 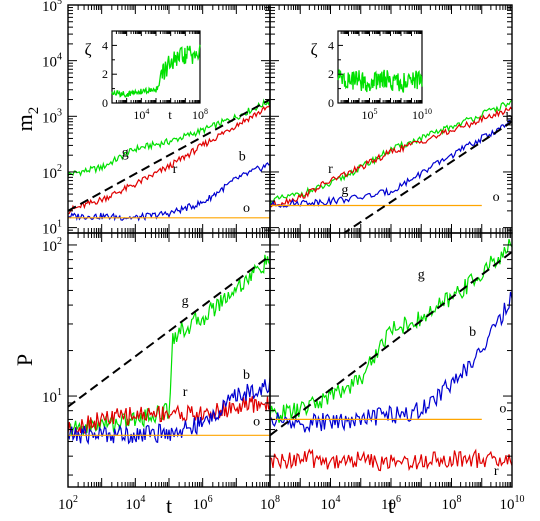 What do you see at coordinates (52, 61) in the screenshot?
I see `y-tick-label: 10⁴` at bounding box center [52, 61].